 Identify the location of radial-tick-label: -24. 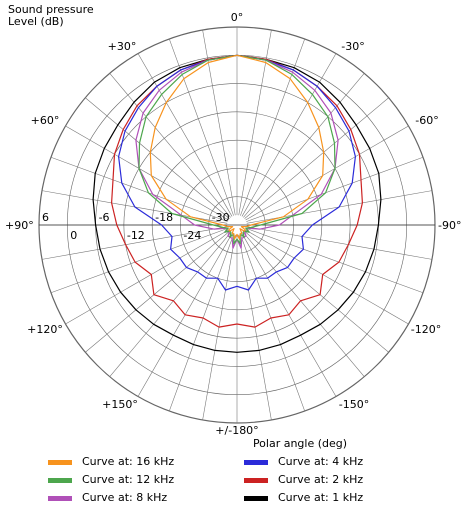
(192, 235).